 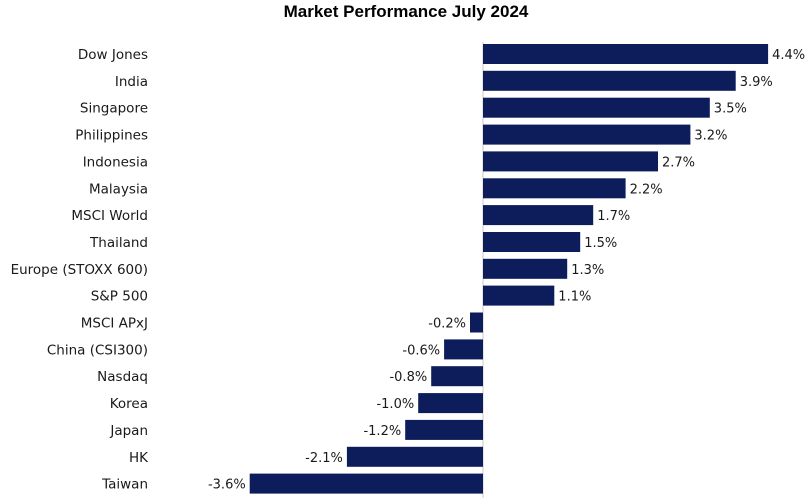 I want to click on category-label: MSCI APxJ, so click(x=114, y=324).